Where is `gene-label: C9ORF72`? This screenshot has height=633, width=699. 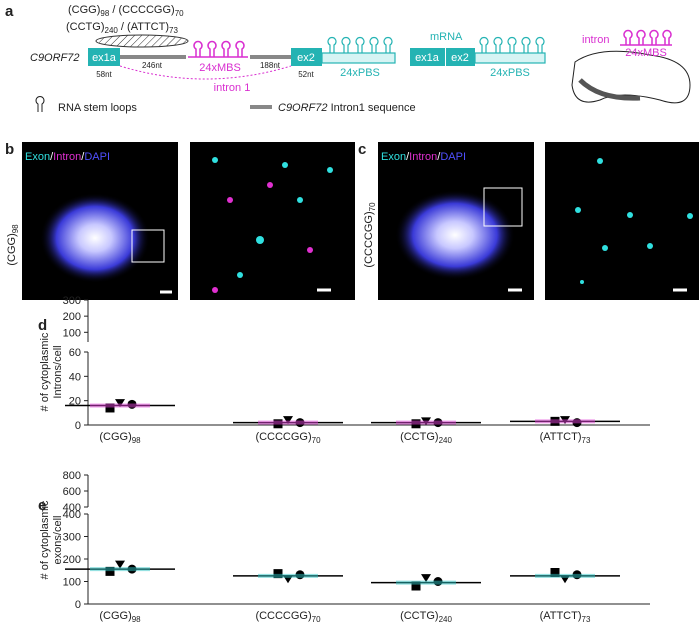 gene-label: C9ORF72 is located at coordinates (55, 58).